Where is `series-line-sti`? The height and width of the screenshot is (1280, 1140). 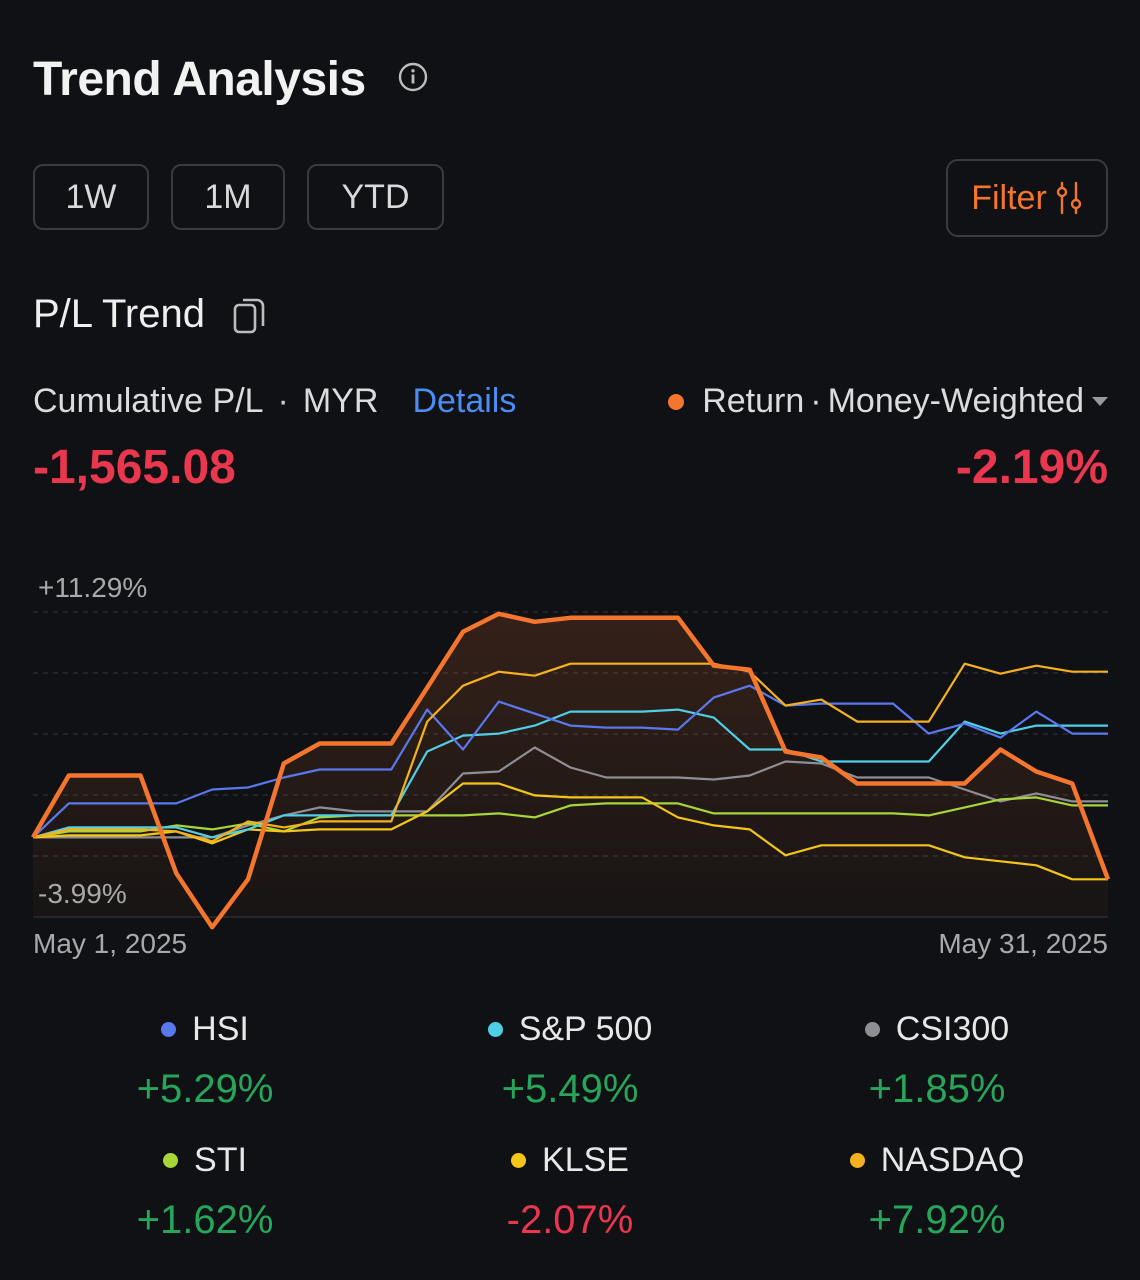 series-line-sti is located at coordinates (570, 817).